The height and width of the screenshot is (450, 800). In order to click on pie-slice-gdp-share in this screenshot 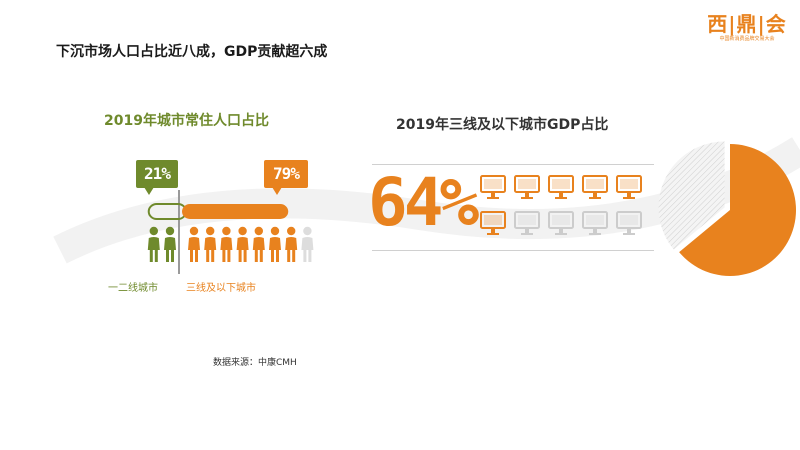, I will do `click(738, 210)`.